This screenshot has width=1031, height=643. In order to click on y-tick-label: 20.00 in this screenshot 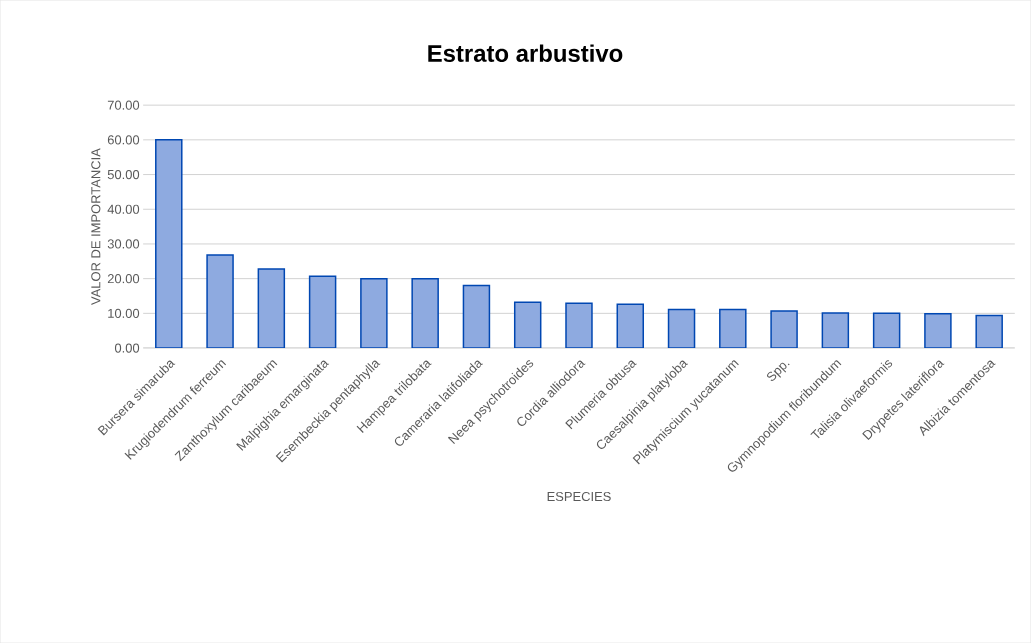, I will do `click(123, 279)`.